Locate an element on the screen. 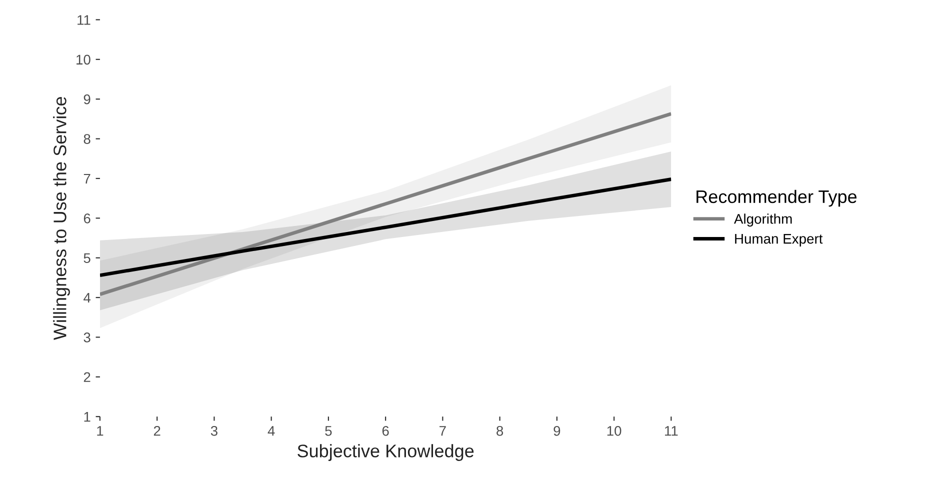 The width and height of the screenshot is (952, 493). x-tick-label: 2 is located at coordinates (157, 431).